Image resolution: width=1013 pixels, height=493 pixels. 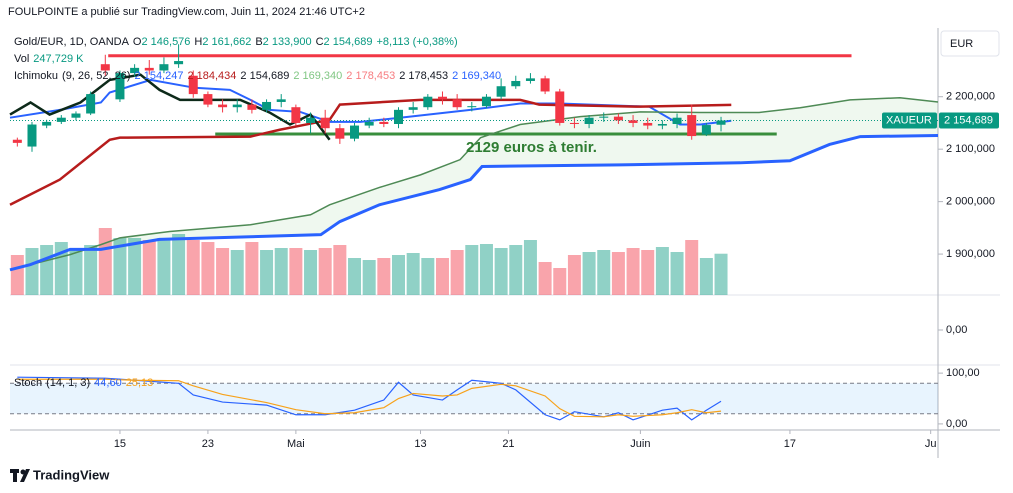 I want to click on legend-key: C, so click(x=319, y=42).